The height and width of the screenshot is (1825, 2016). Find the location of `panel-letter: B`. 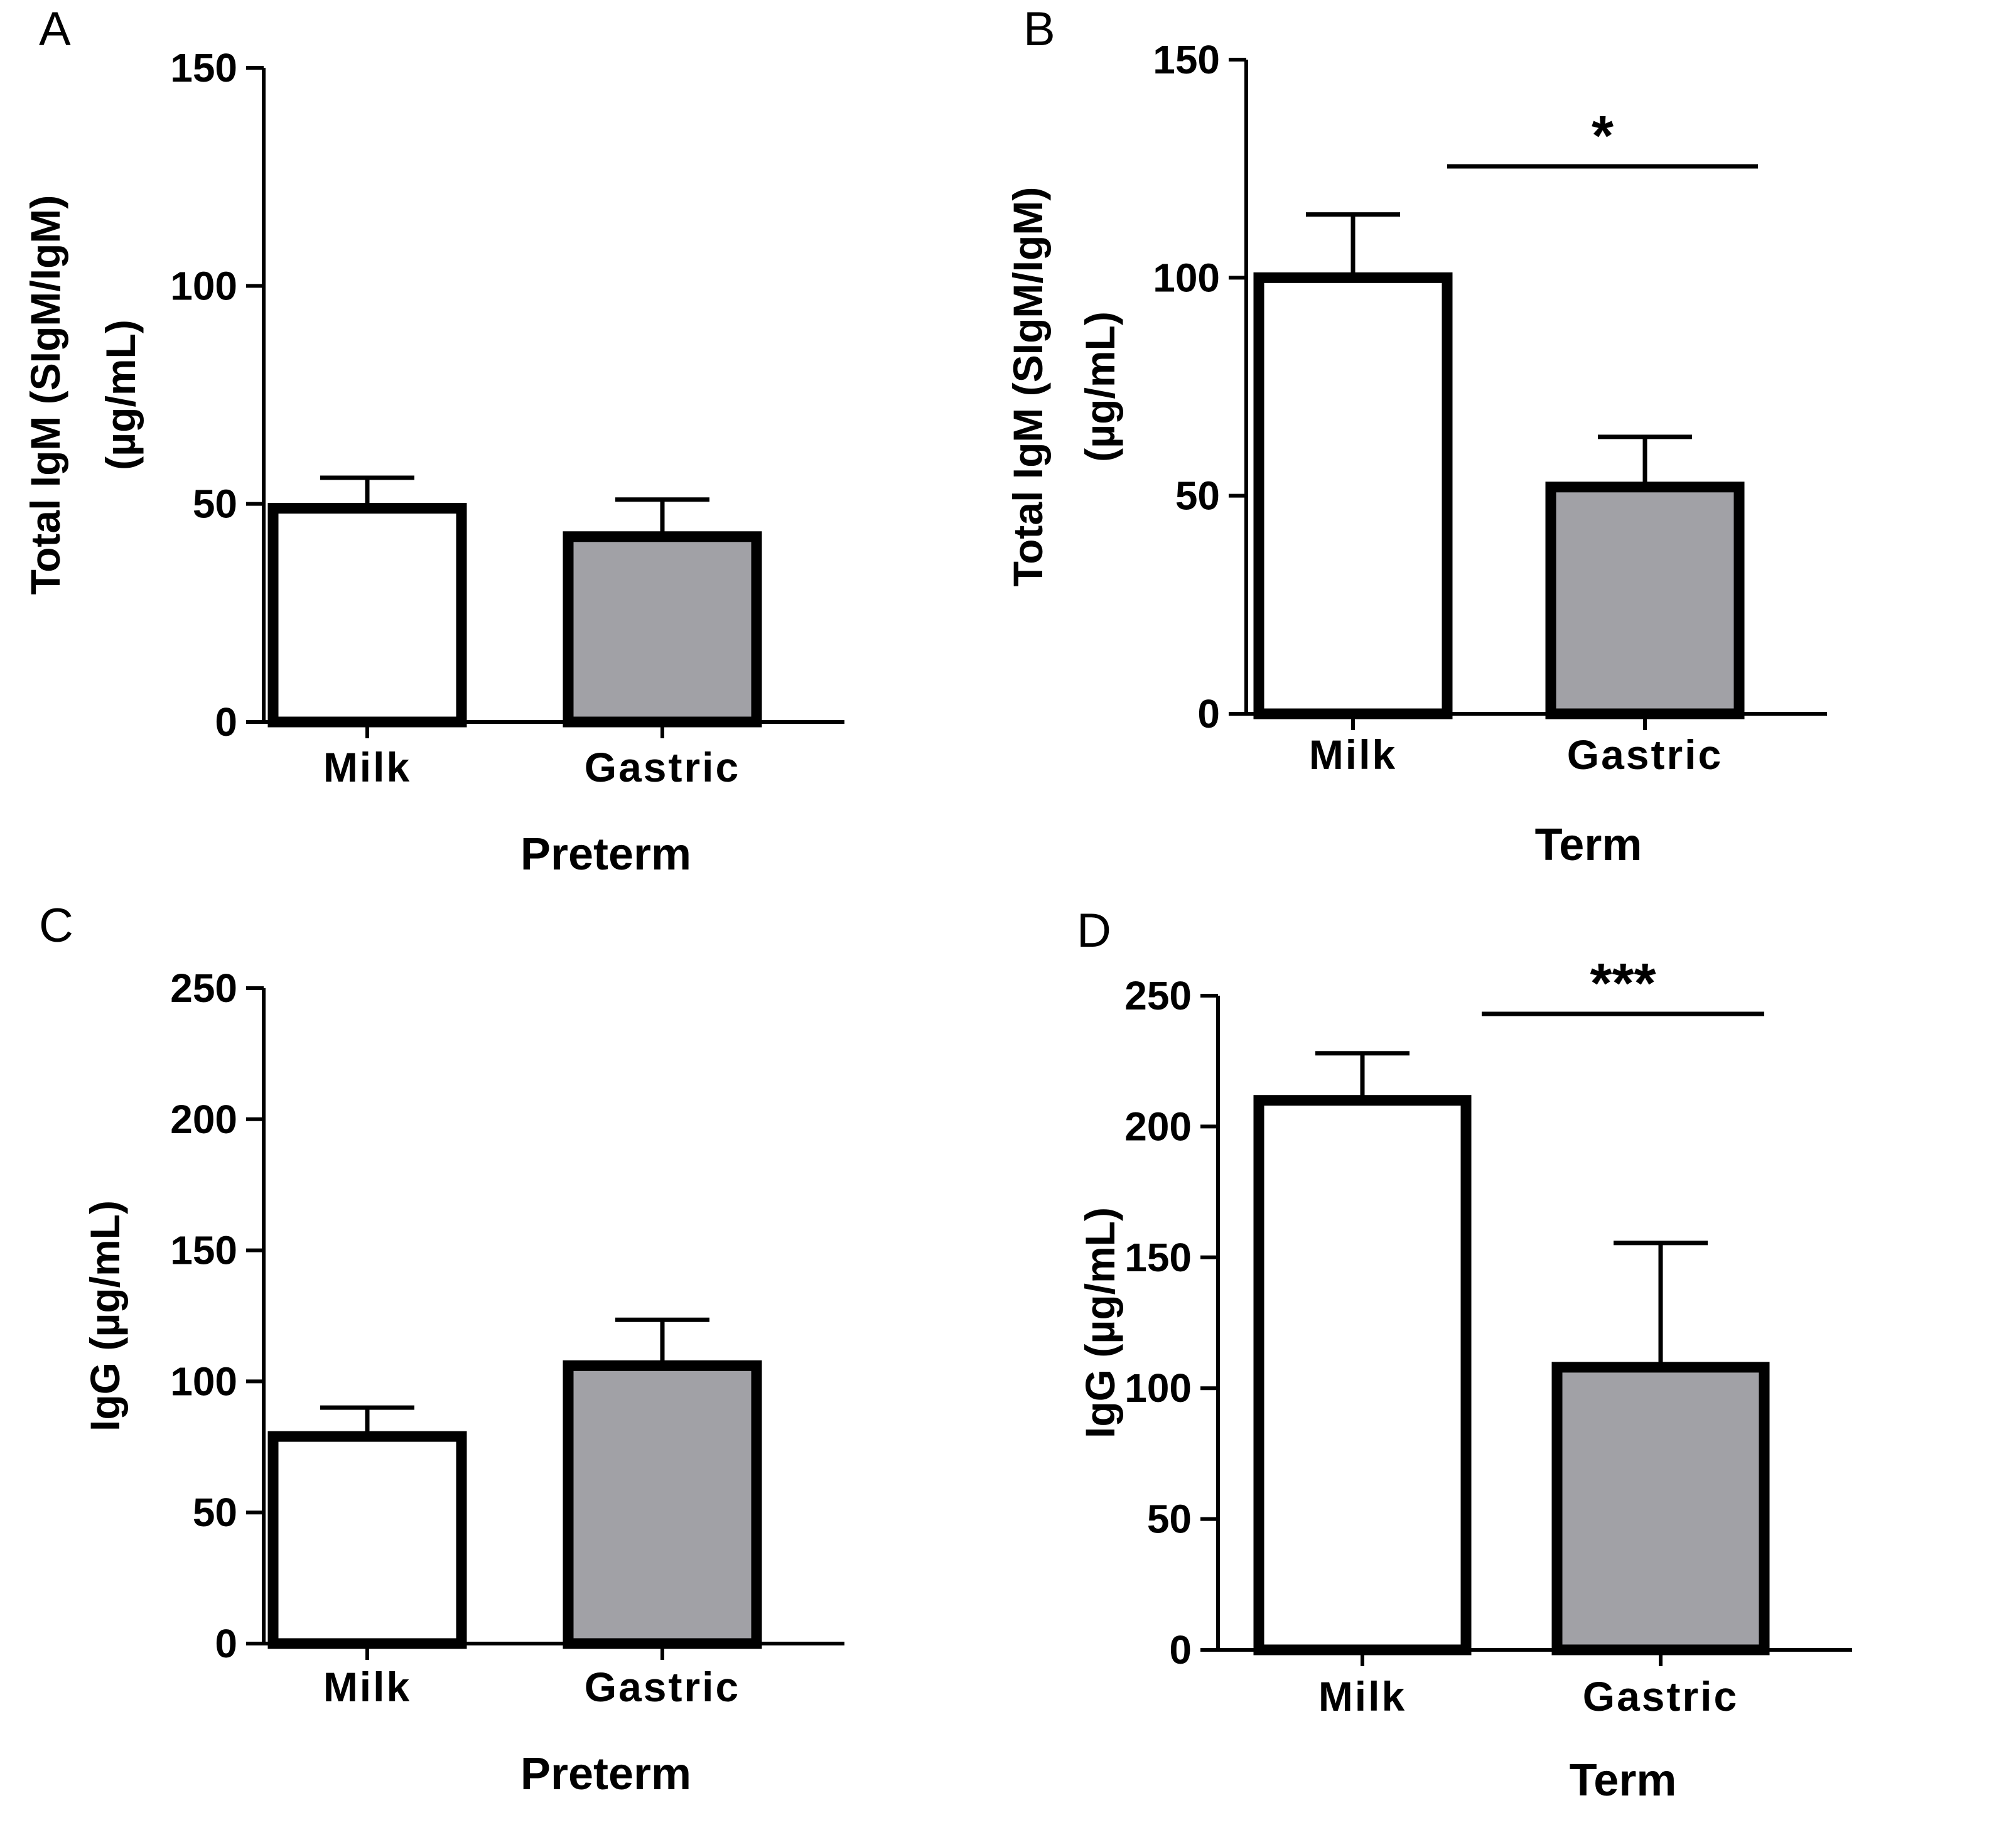

panel-letter: B is located at coordinates (1039, 29).